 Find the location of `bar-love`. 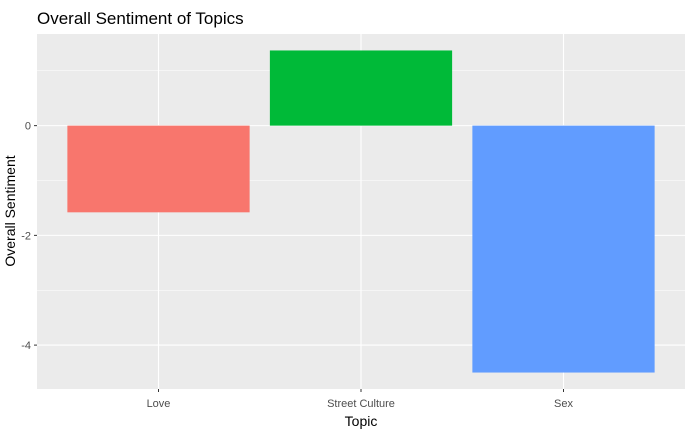

bar-love is located at coordinates (158, 169).